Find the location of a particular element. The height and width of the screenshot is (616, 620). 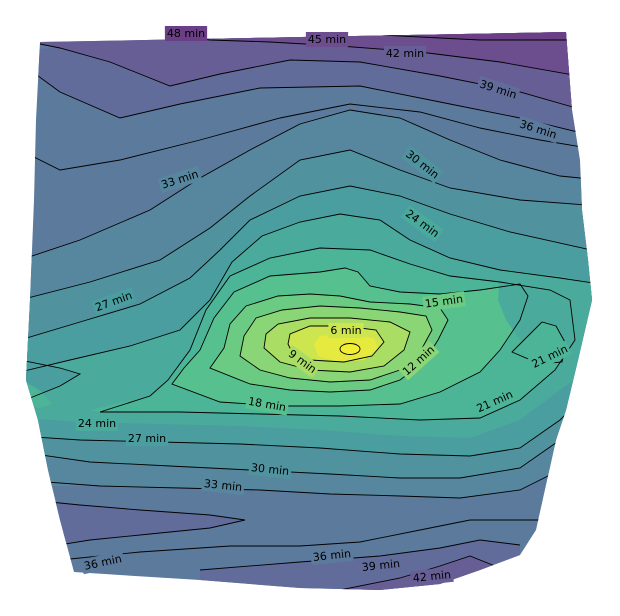

band-39-left is located at coordinates (137, 524).